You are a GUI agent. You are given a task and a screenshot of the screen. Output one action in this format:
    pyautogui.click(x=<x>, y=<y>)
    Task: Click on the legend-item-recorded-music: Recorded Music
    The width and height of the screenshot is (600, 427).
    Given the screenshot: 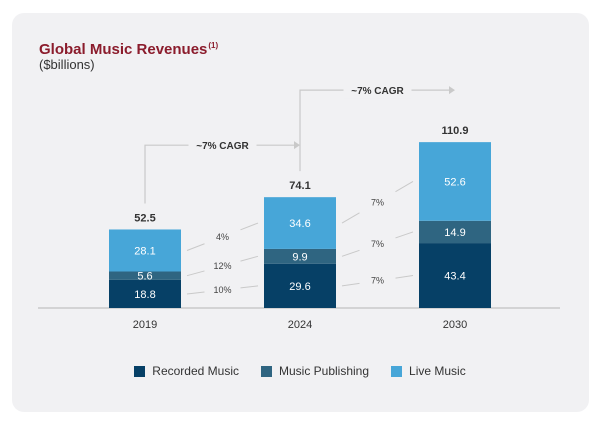 What is the action you would take?
    pyautogui.click(x=186, y=371)
    